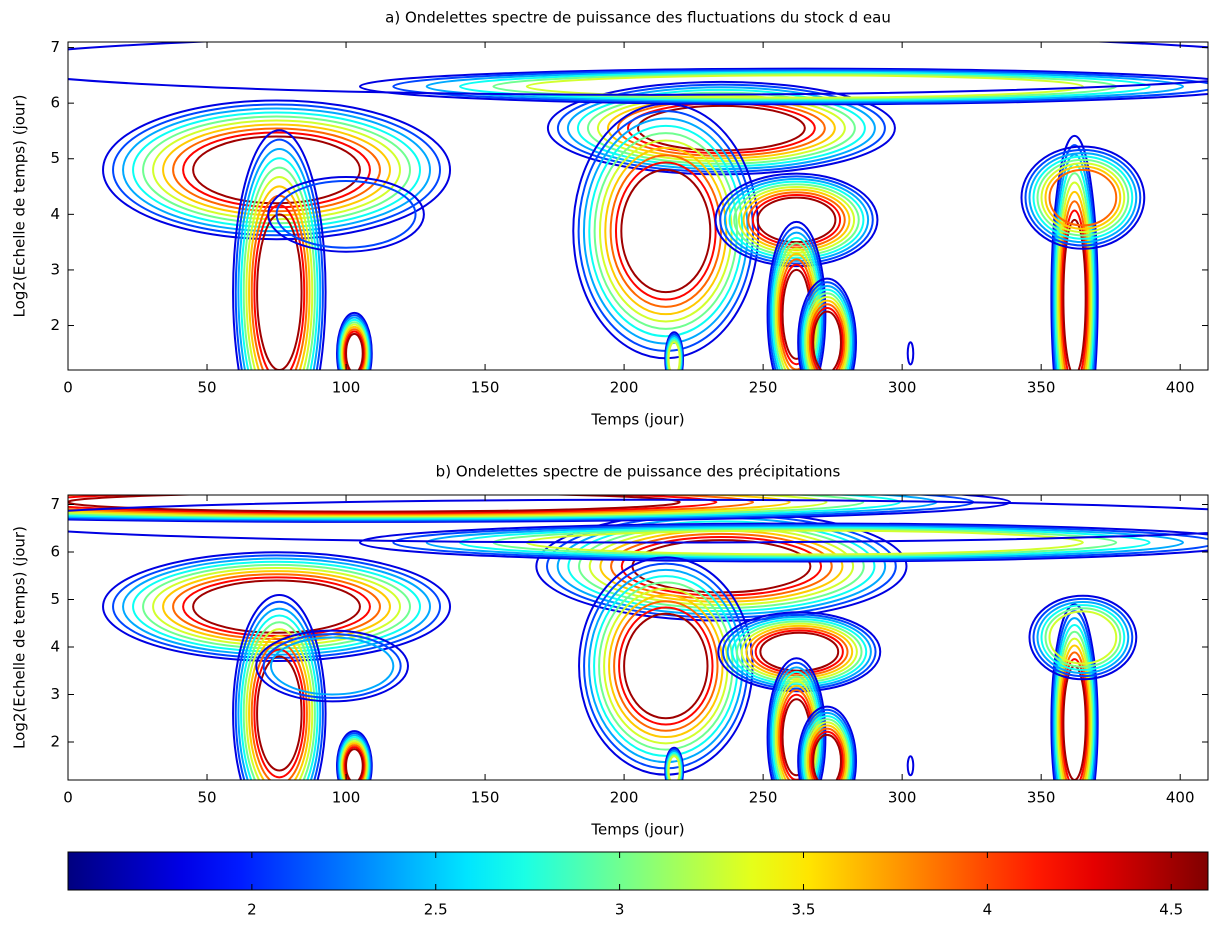 This screenshot has height=926, width=1219. Describe the element at coordinates (804, 910) in the screenshot. I see `colorbar-tick-label: 3.5` at that location.